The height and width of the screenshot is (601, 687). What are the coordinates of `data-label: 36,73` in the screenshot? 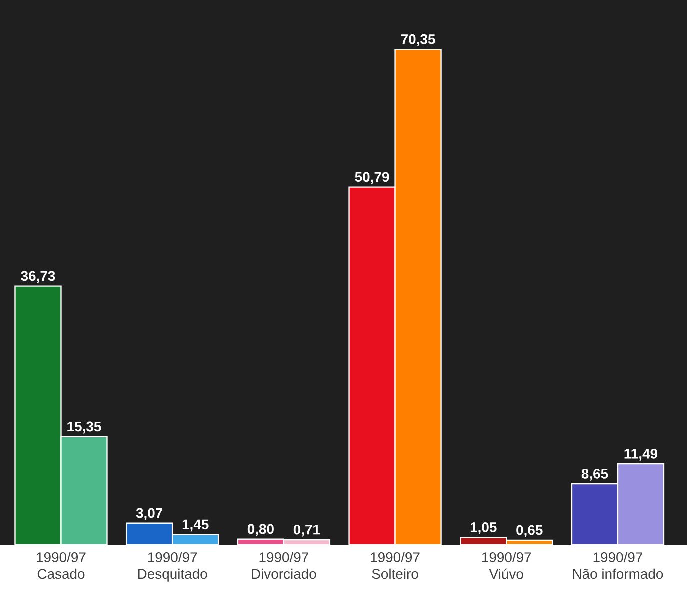 It's located at (38, 277).